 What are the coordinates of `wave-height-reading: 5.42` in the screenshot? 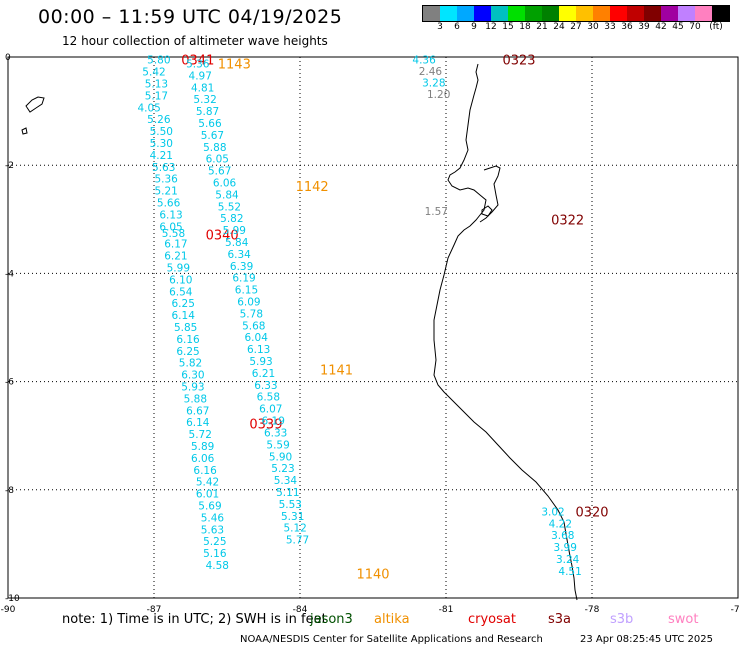 It's located at (153, 73).